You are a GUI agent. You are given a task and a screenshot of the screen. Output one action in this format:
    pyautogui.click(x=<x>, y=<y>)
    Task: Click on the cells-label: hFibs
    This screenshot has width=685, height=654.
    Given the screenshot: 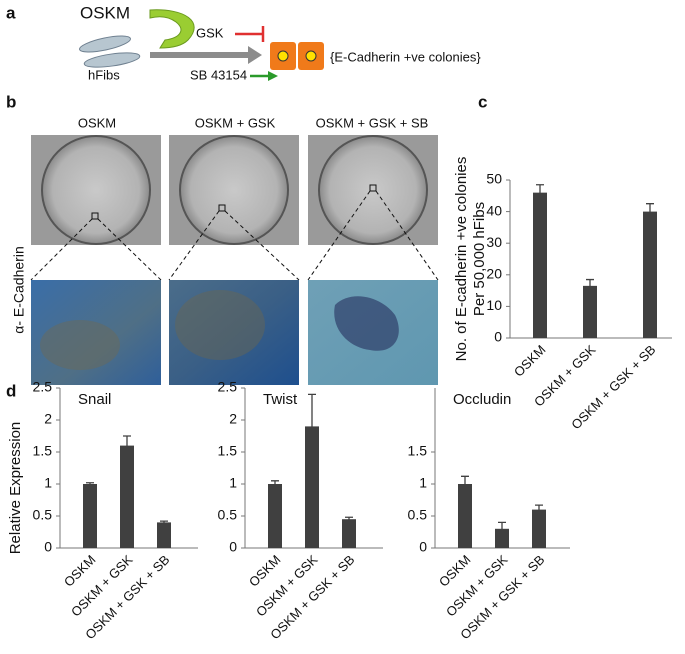 What is the action you would take?
    pyautogui.click(x=104, y=74)
    